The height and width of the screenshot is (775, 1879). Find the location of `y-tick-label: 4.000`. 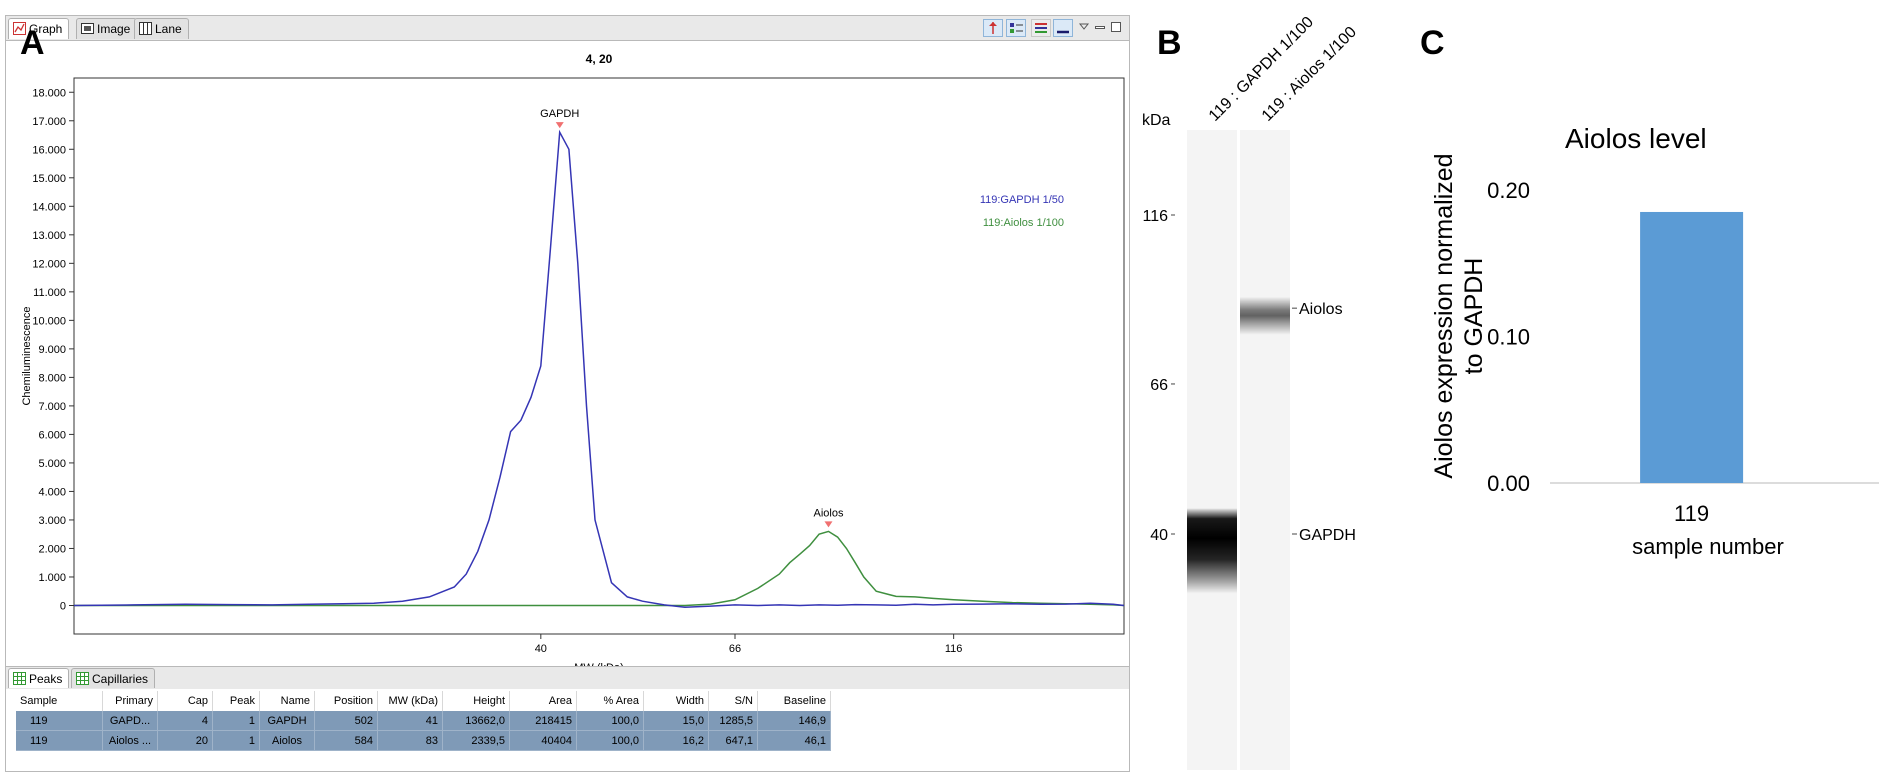

y-tick-label: 4.000 is located at coordinates (52, 492).